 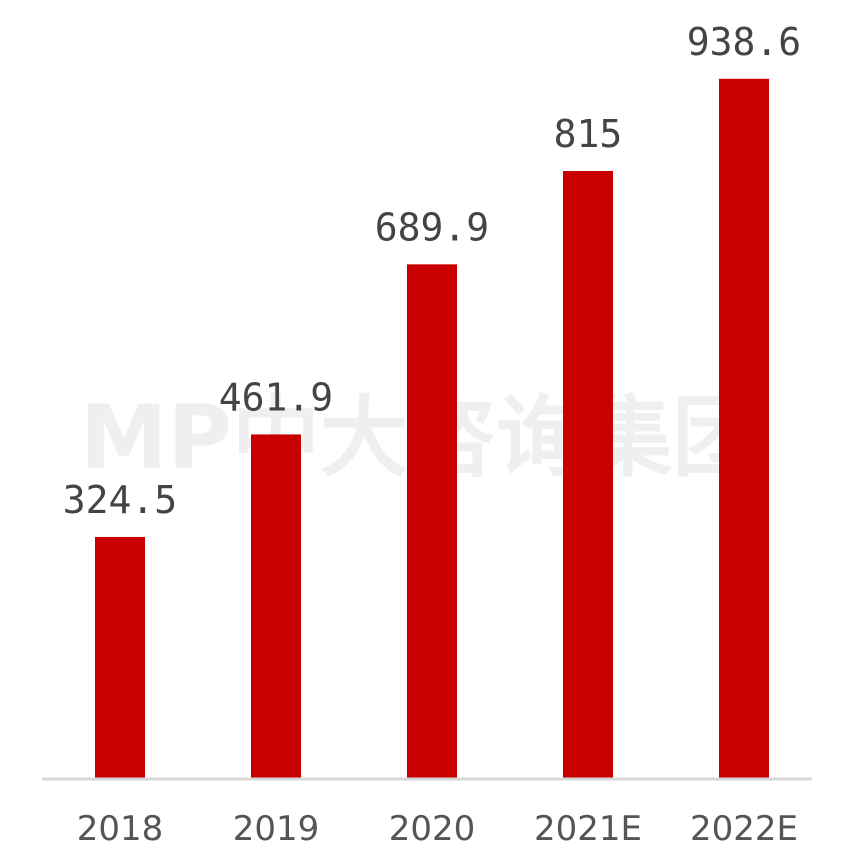 What do you see at coordinates (276, 606) in the screenshot?
I see `bar-2019` at bounding box center [276, 606].